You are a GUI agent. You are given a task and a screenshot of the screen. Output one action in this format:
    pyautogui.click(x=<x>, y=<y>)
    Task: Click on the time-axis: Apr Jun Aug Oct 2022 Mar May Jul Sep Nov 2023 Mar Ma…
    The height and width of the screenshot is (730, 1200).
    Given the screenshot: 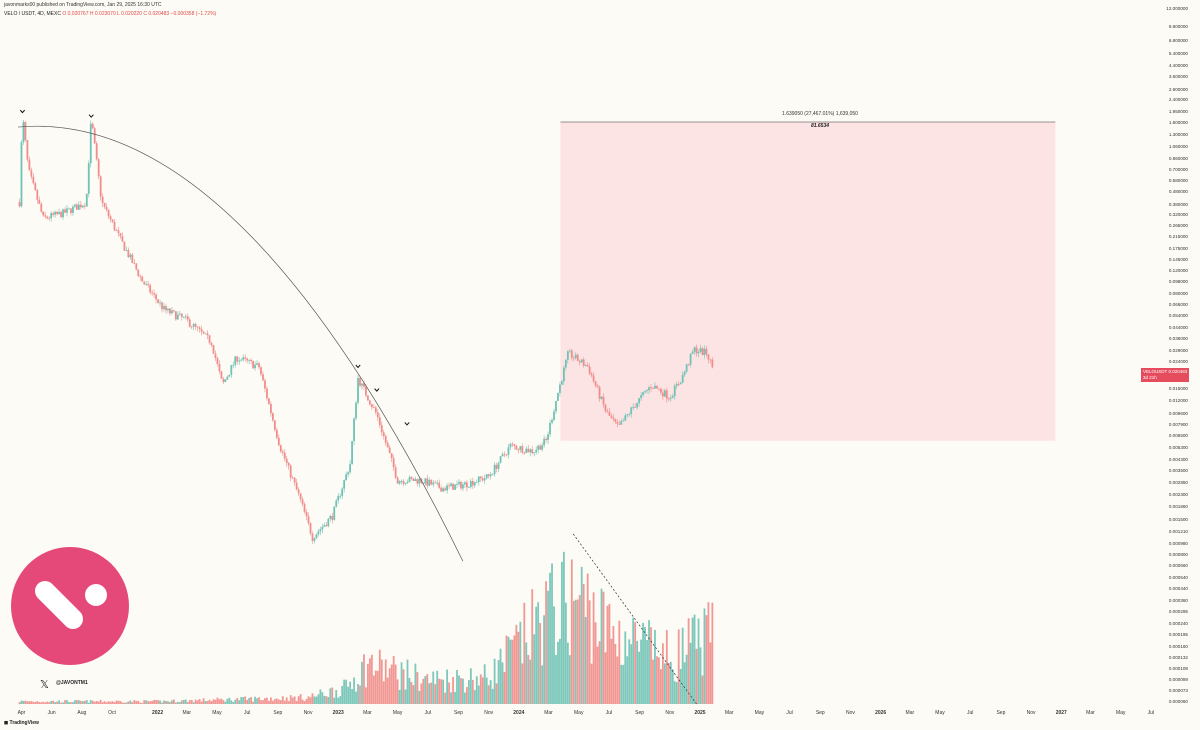 What is the action you would take?
    pyautogui.click(x=577, y=713)
    